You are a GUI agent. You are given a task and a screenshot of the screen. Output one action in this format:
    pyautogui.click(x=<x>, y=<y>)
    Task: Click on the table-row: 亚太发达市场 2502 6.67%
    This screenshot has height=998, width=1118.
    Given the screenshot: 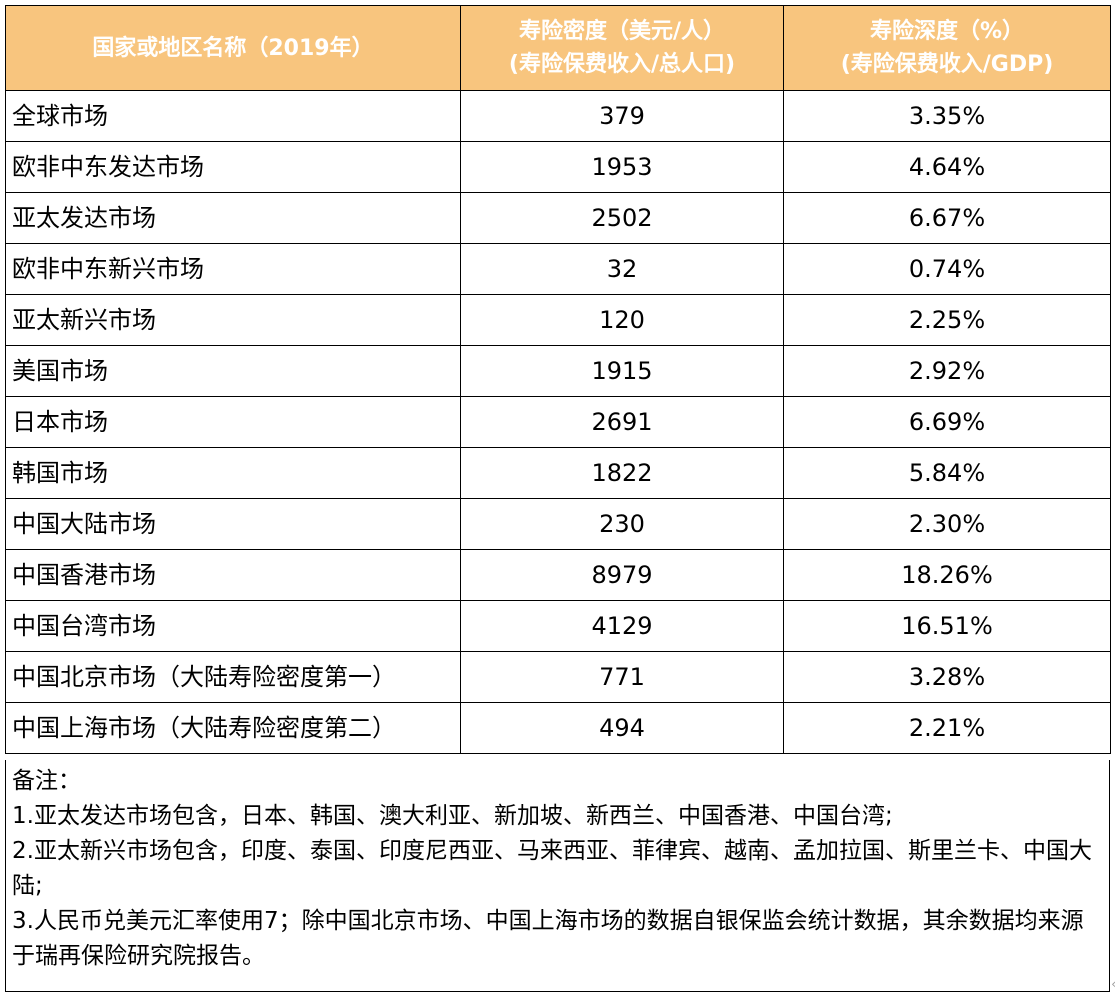 What is the action you would take?
    pyautogui.click(x=558, y=218)
    